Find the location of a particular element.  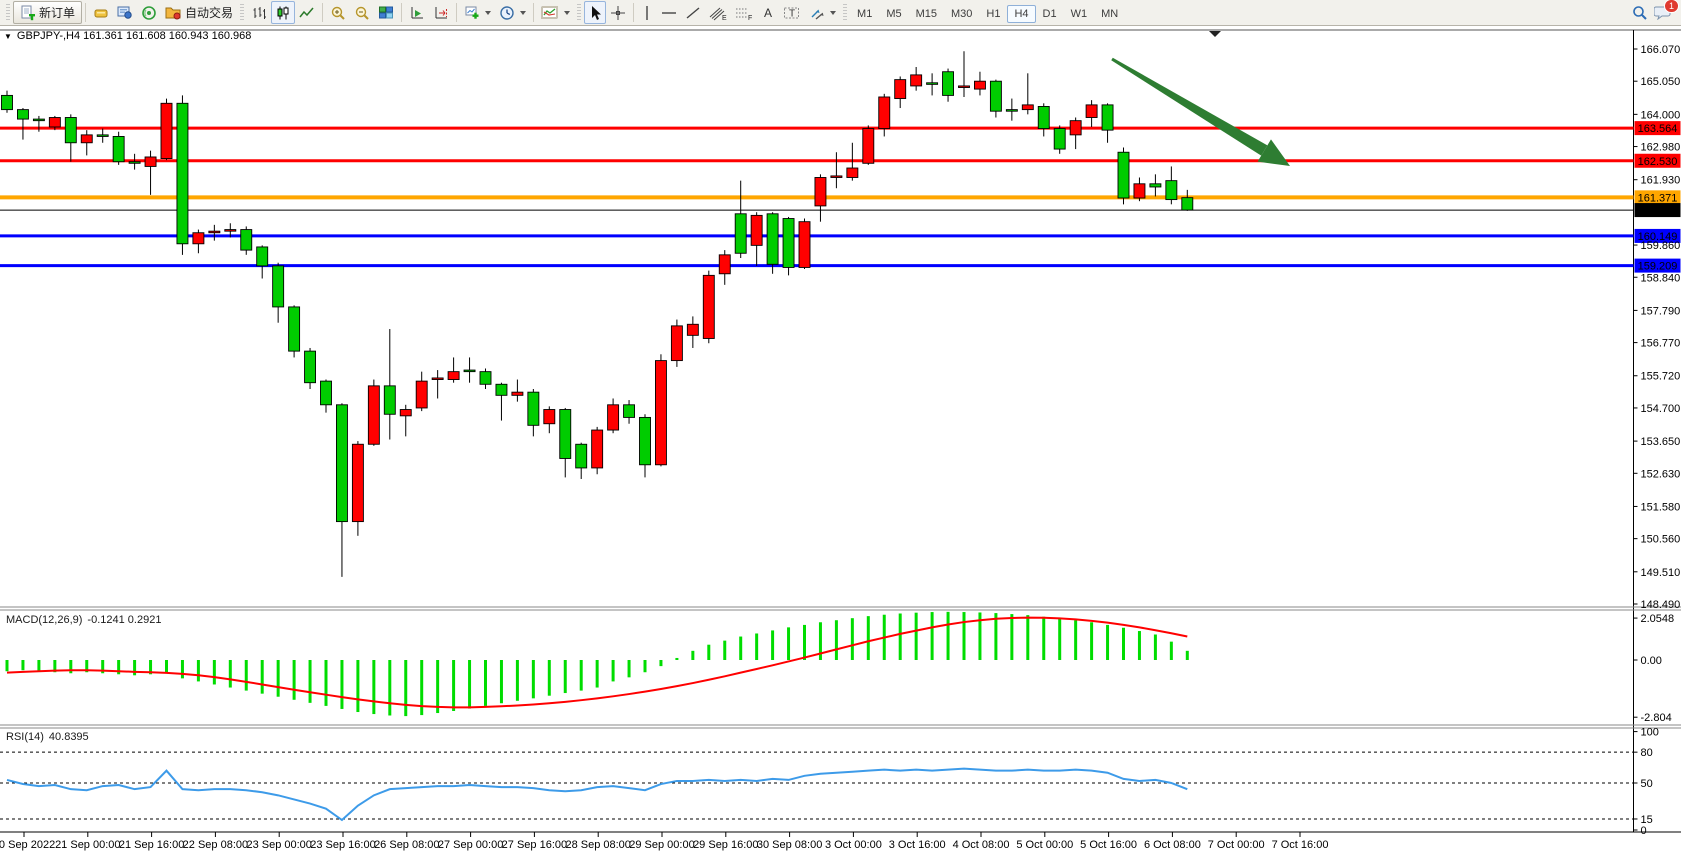

search-icon is located at coordinates (1640, 13).